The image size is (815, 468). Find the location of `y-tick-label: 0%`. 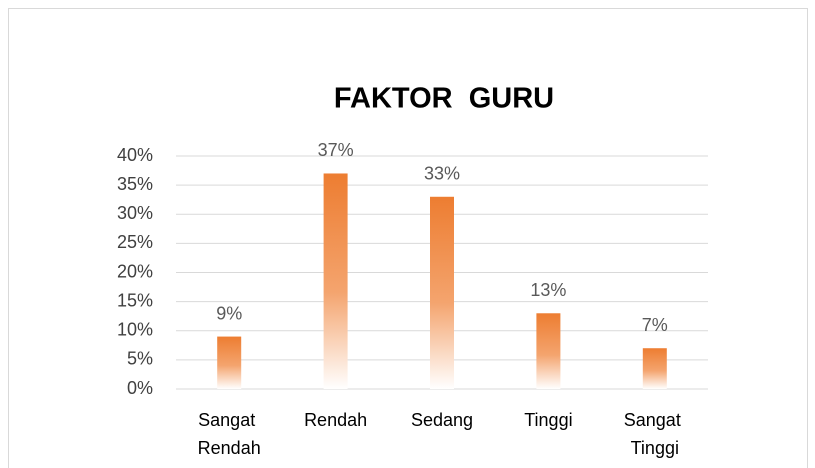

y-tick-label: 0% is located at coordinates (140, 388).